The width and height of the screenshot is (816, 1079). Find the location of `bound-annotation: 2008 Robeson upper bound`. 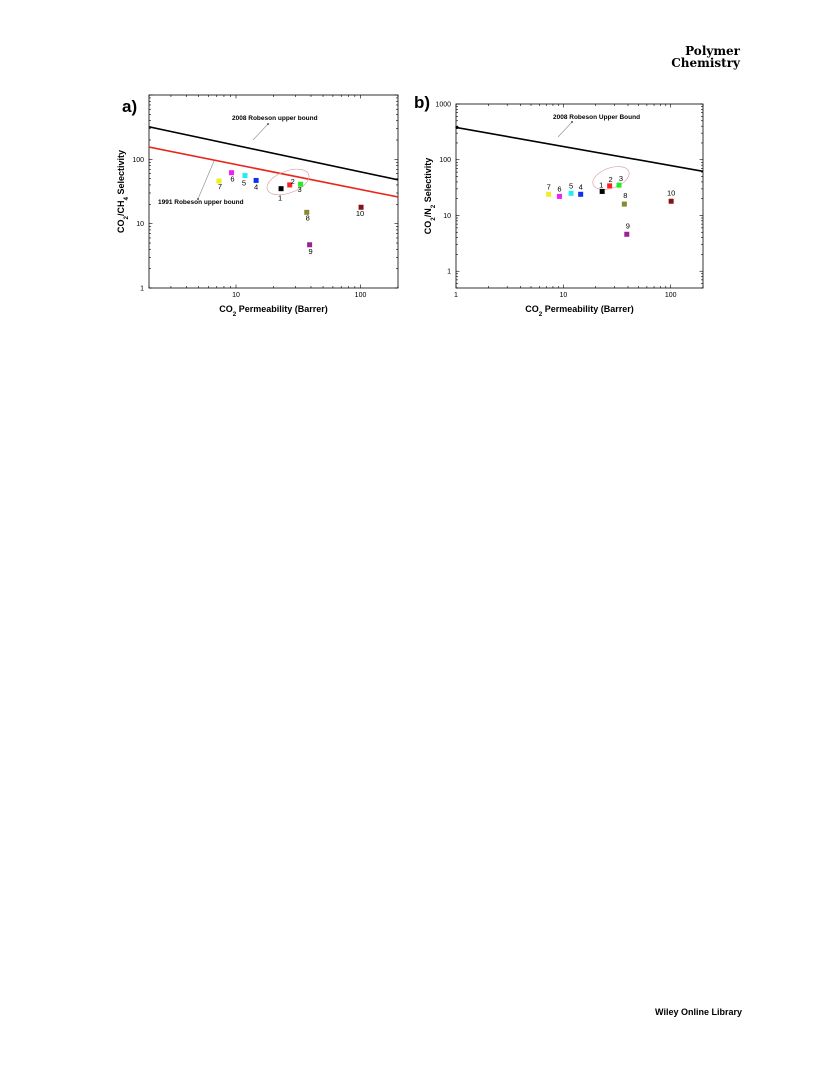

bound-annotation: 2008 Robeson upper bound is located at coordinates (275, 118).